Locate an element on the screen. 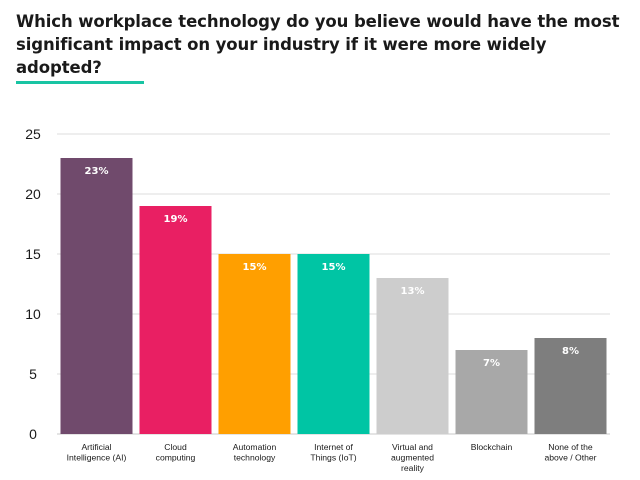 This screenshot has height=480, width=640. data-label: 23% is located at coordinates (97, 171).